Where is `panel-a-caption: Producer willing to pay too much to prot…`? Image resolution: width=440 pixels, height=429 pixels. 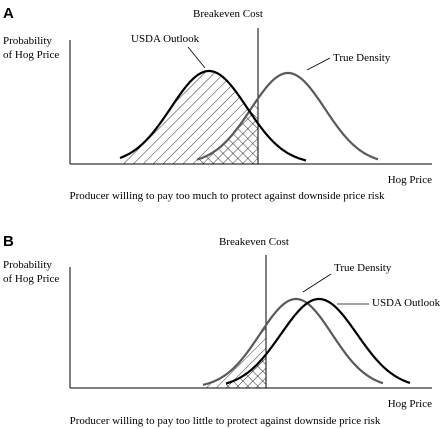 panel-a-caption: Producer willing to pay too much to prot… is located at coordinates (227, 196).